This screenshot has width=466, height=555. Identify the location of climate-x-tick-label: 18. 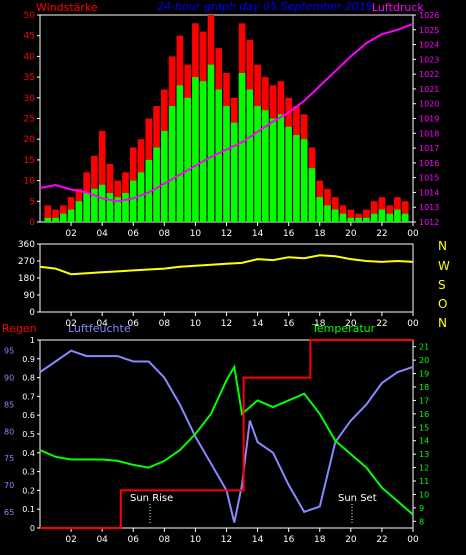
(320, 540).